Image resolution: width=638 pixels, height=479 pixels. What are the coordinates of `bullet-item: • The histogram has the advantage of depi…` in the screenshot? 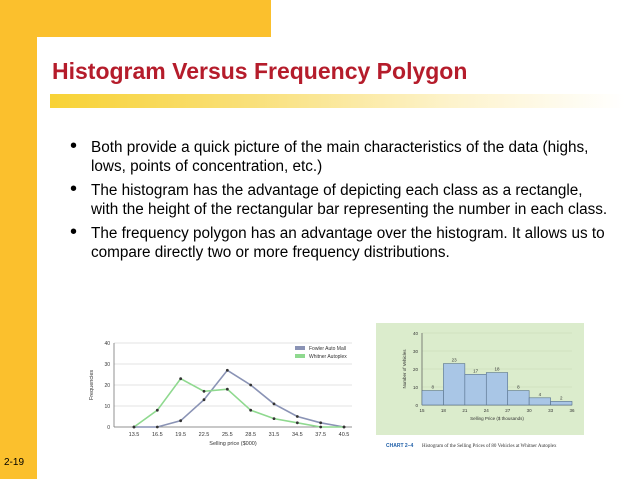 It's located at (340, 198).